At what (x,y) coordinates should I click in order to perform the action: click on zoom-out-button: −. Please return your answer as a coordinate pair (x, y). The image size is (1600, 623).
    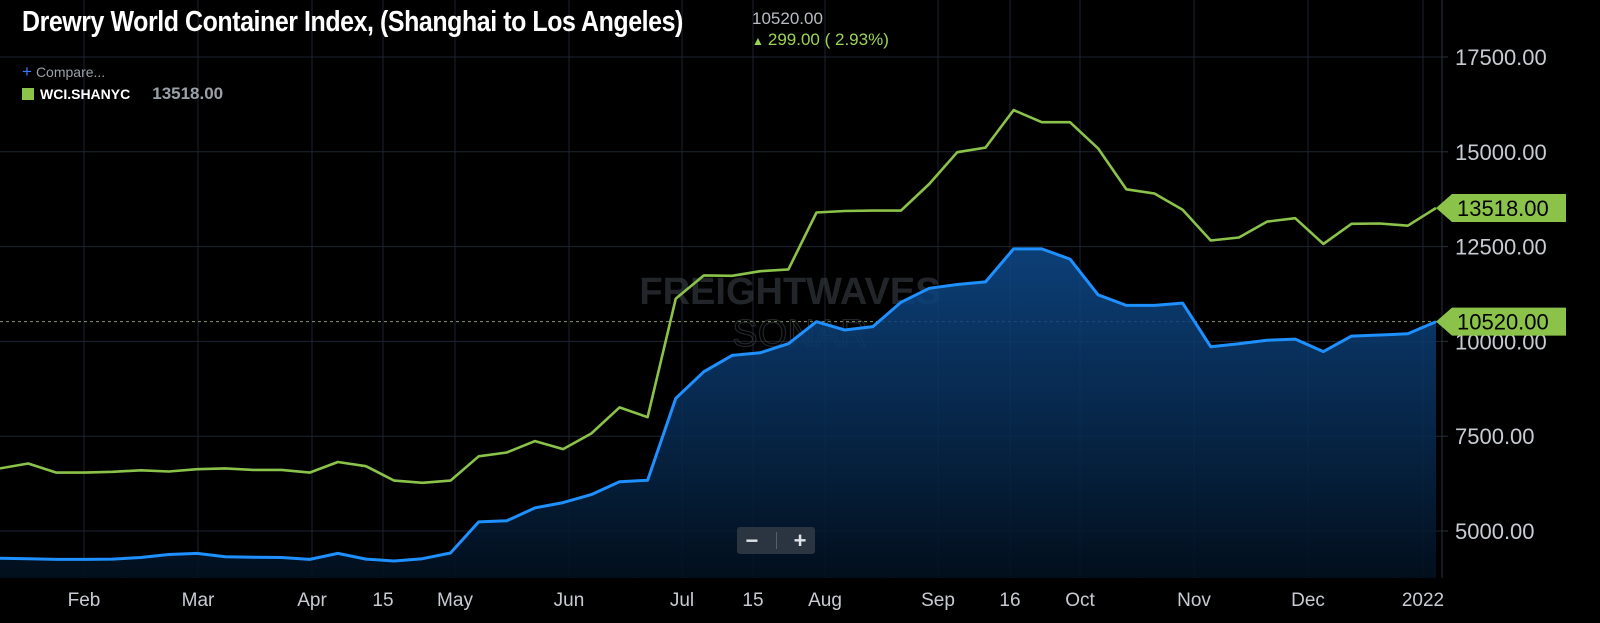
    Looking at the image, I should click on (752, 540).